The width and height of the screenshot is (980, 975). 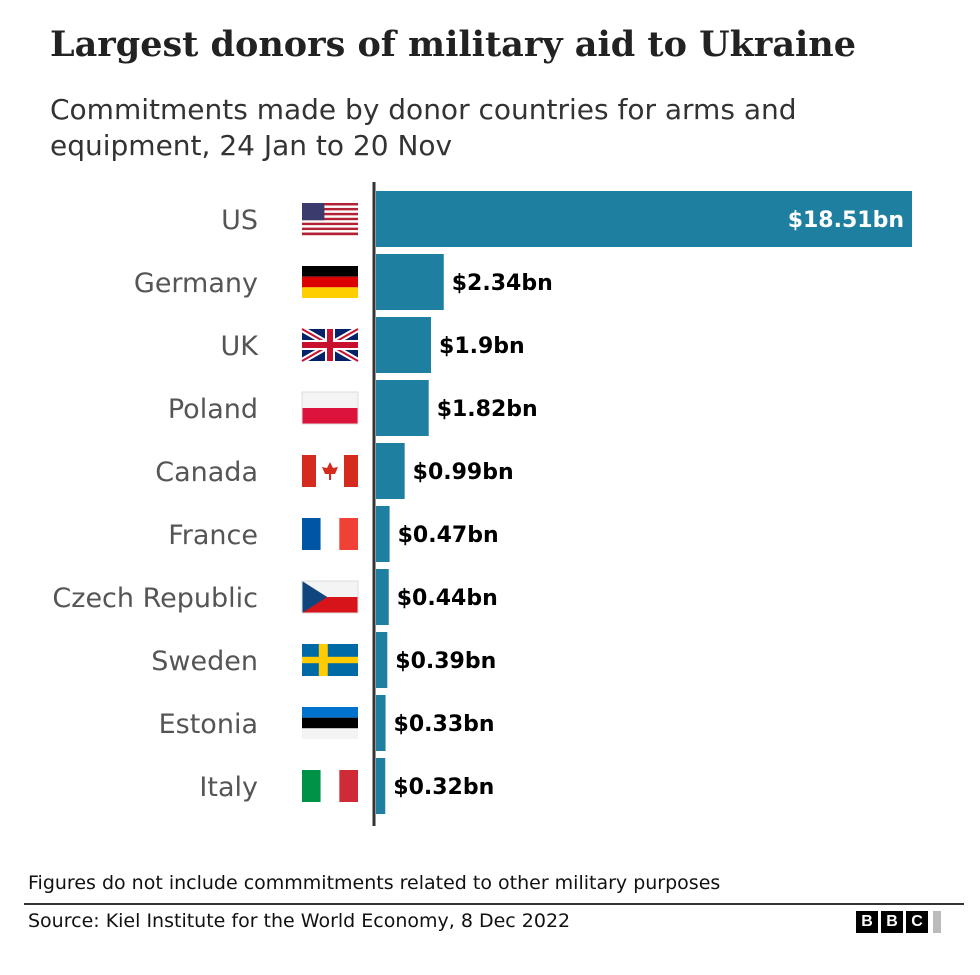 I want to click on chart-row: Germany $2.34bn, so click(x=343, y=282).